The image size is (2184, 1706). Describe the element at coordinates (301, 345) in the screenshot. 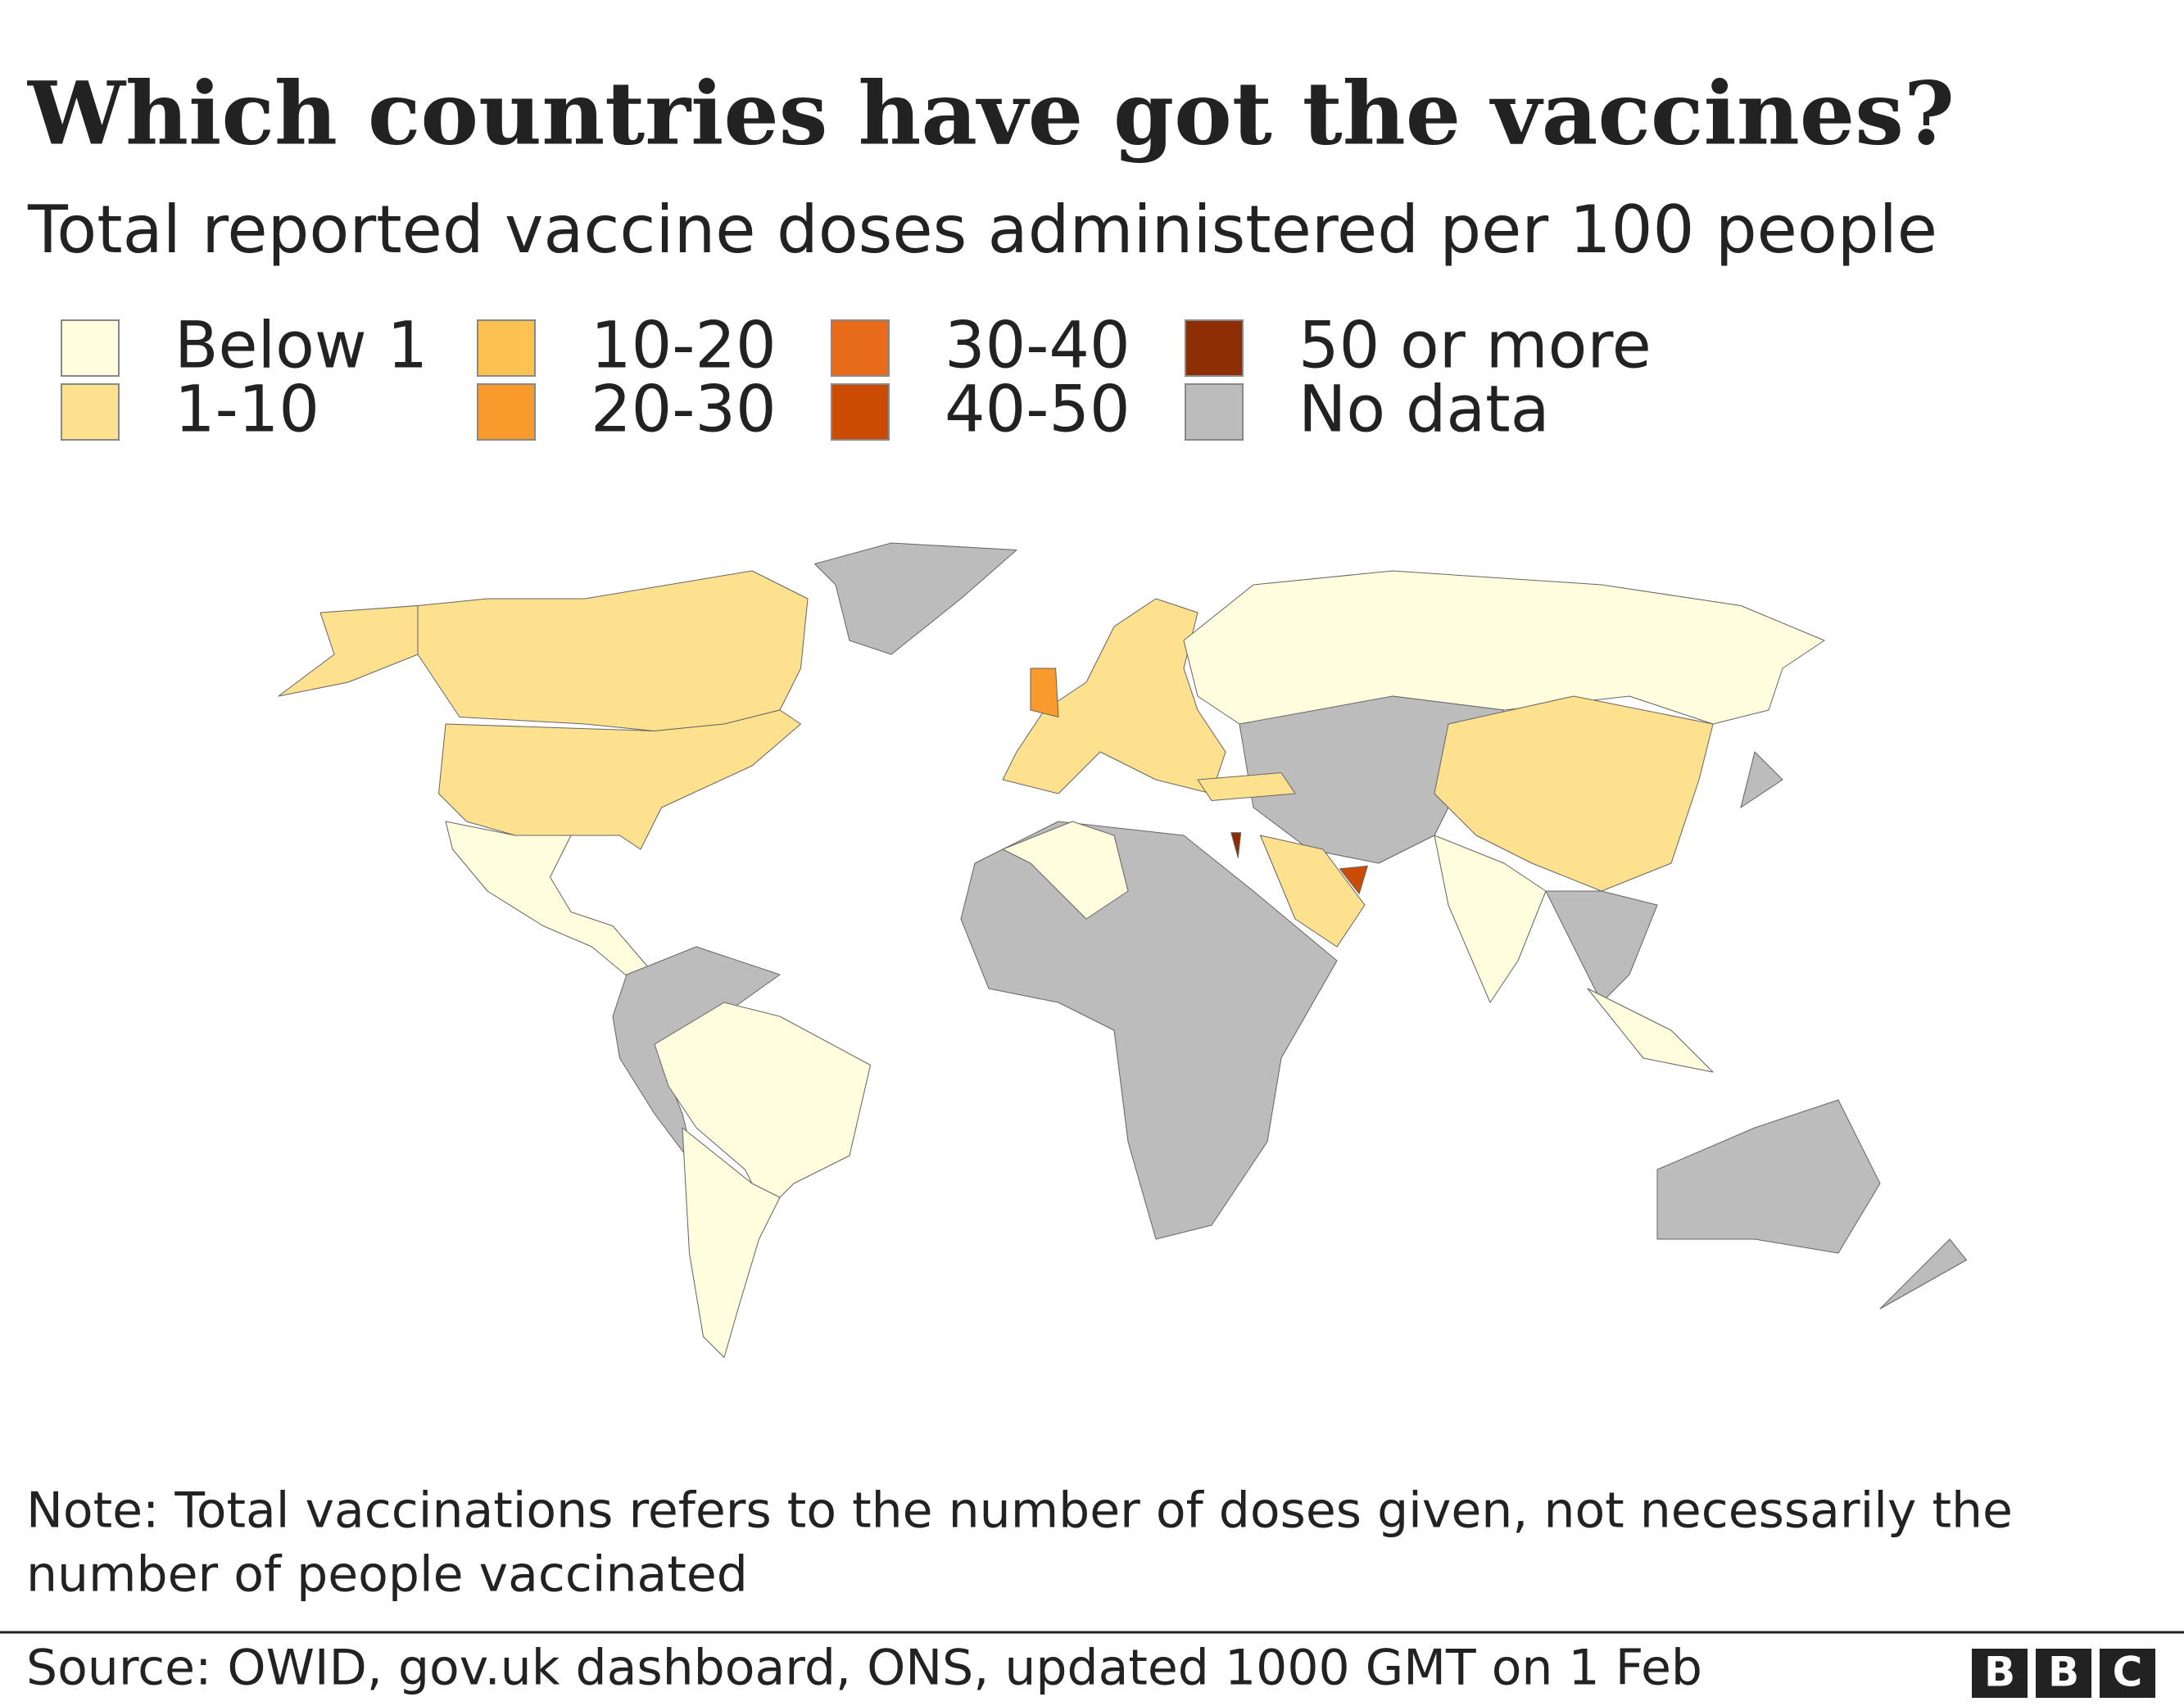

I see `legend-label: Below 1` at that location.